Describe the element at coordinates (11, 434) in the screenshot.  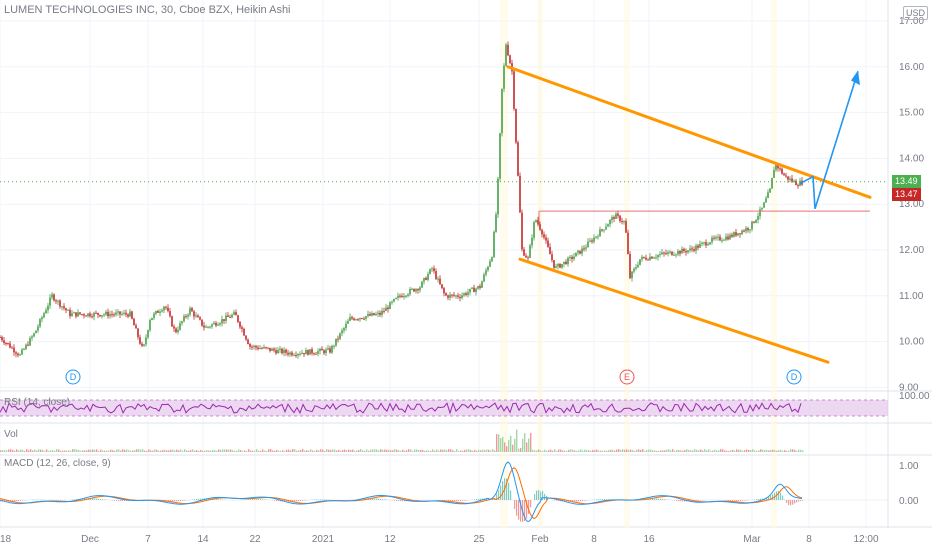
I see `volume-title: Vol` at that location.